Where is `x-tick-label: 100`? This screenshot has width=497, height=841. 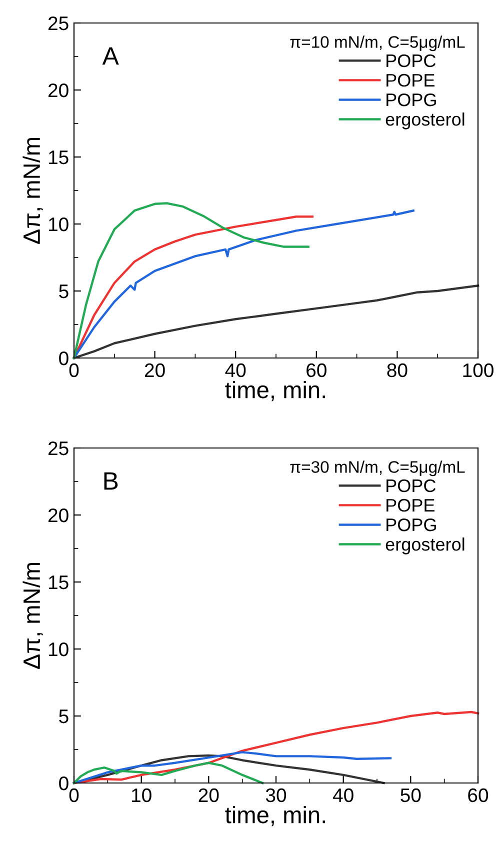
x-tick-label: 100 is located at coordinates (478, 370).